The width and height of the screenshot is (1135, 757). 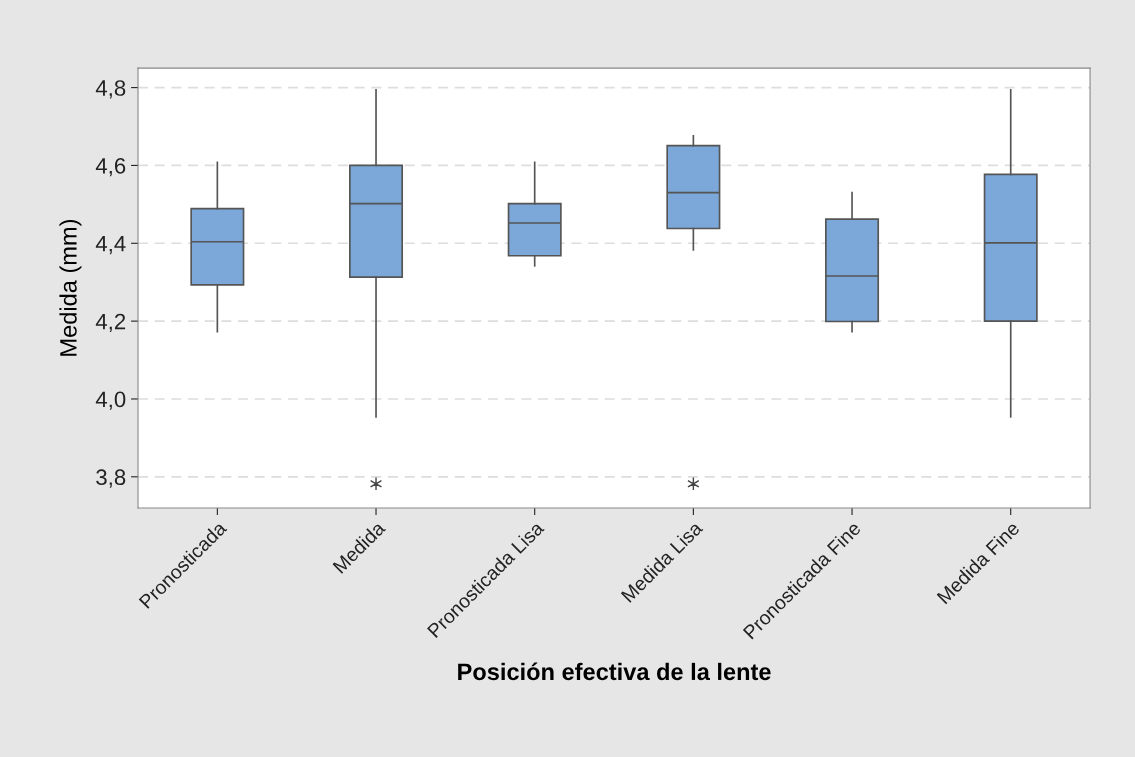 I want to click on y-tick-label: 4,4, so click(x=110, y=245).